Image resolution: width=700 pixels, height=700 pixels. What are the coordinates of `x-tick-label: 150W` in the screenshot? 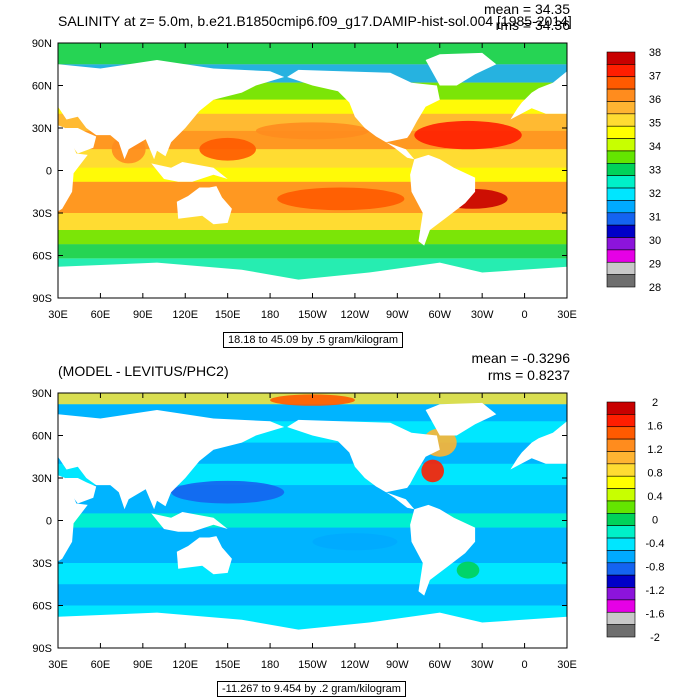 It's located at (312, 315).